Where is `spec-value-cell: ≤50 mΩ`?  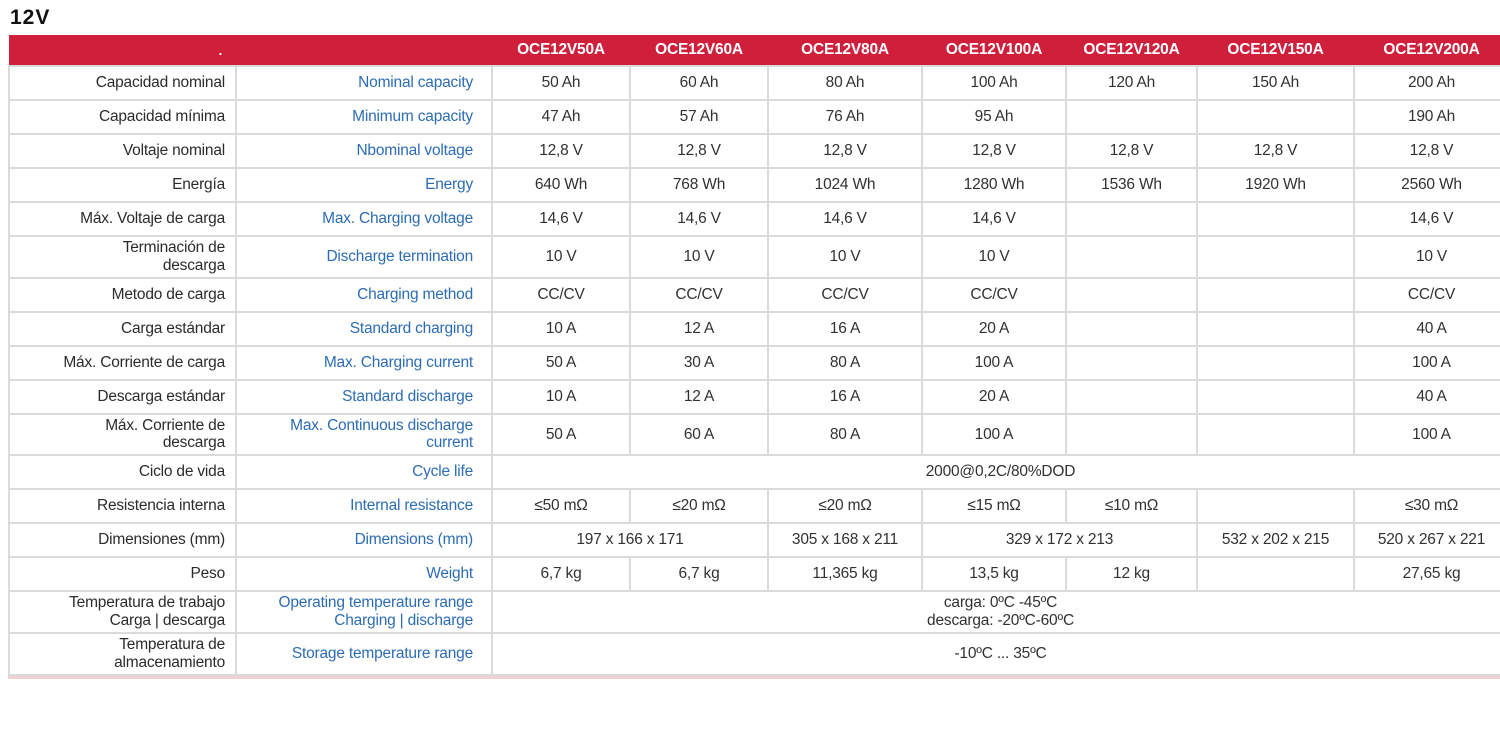 spec-value-cell: ≤50 mΩ is located at coordinates (561, 506).